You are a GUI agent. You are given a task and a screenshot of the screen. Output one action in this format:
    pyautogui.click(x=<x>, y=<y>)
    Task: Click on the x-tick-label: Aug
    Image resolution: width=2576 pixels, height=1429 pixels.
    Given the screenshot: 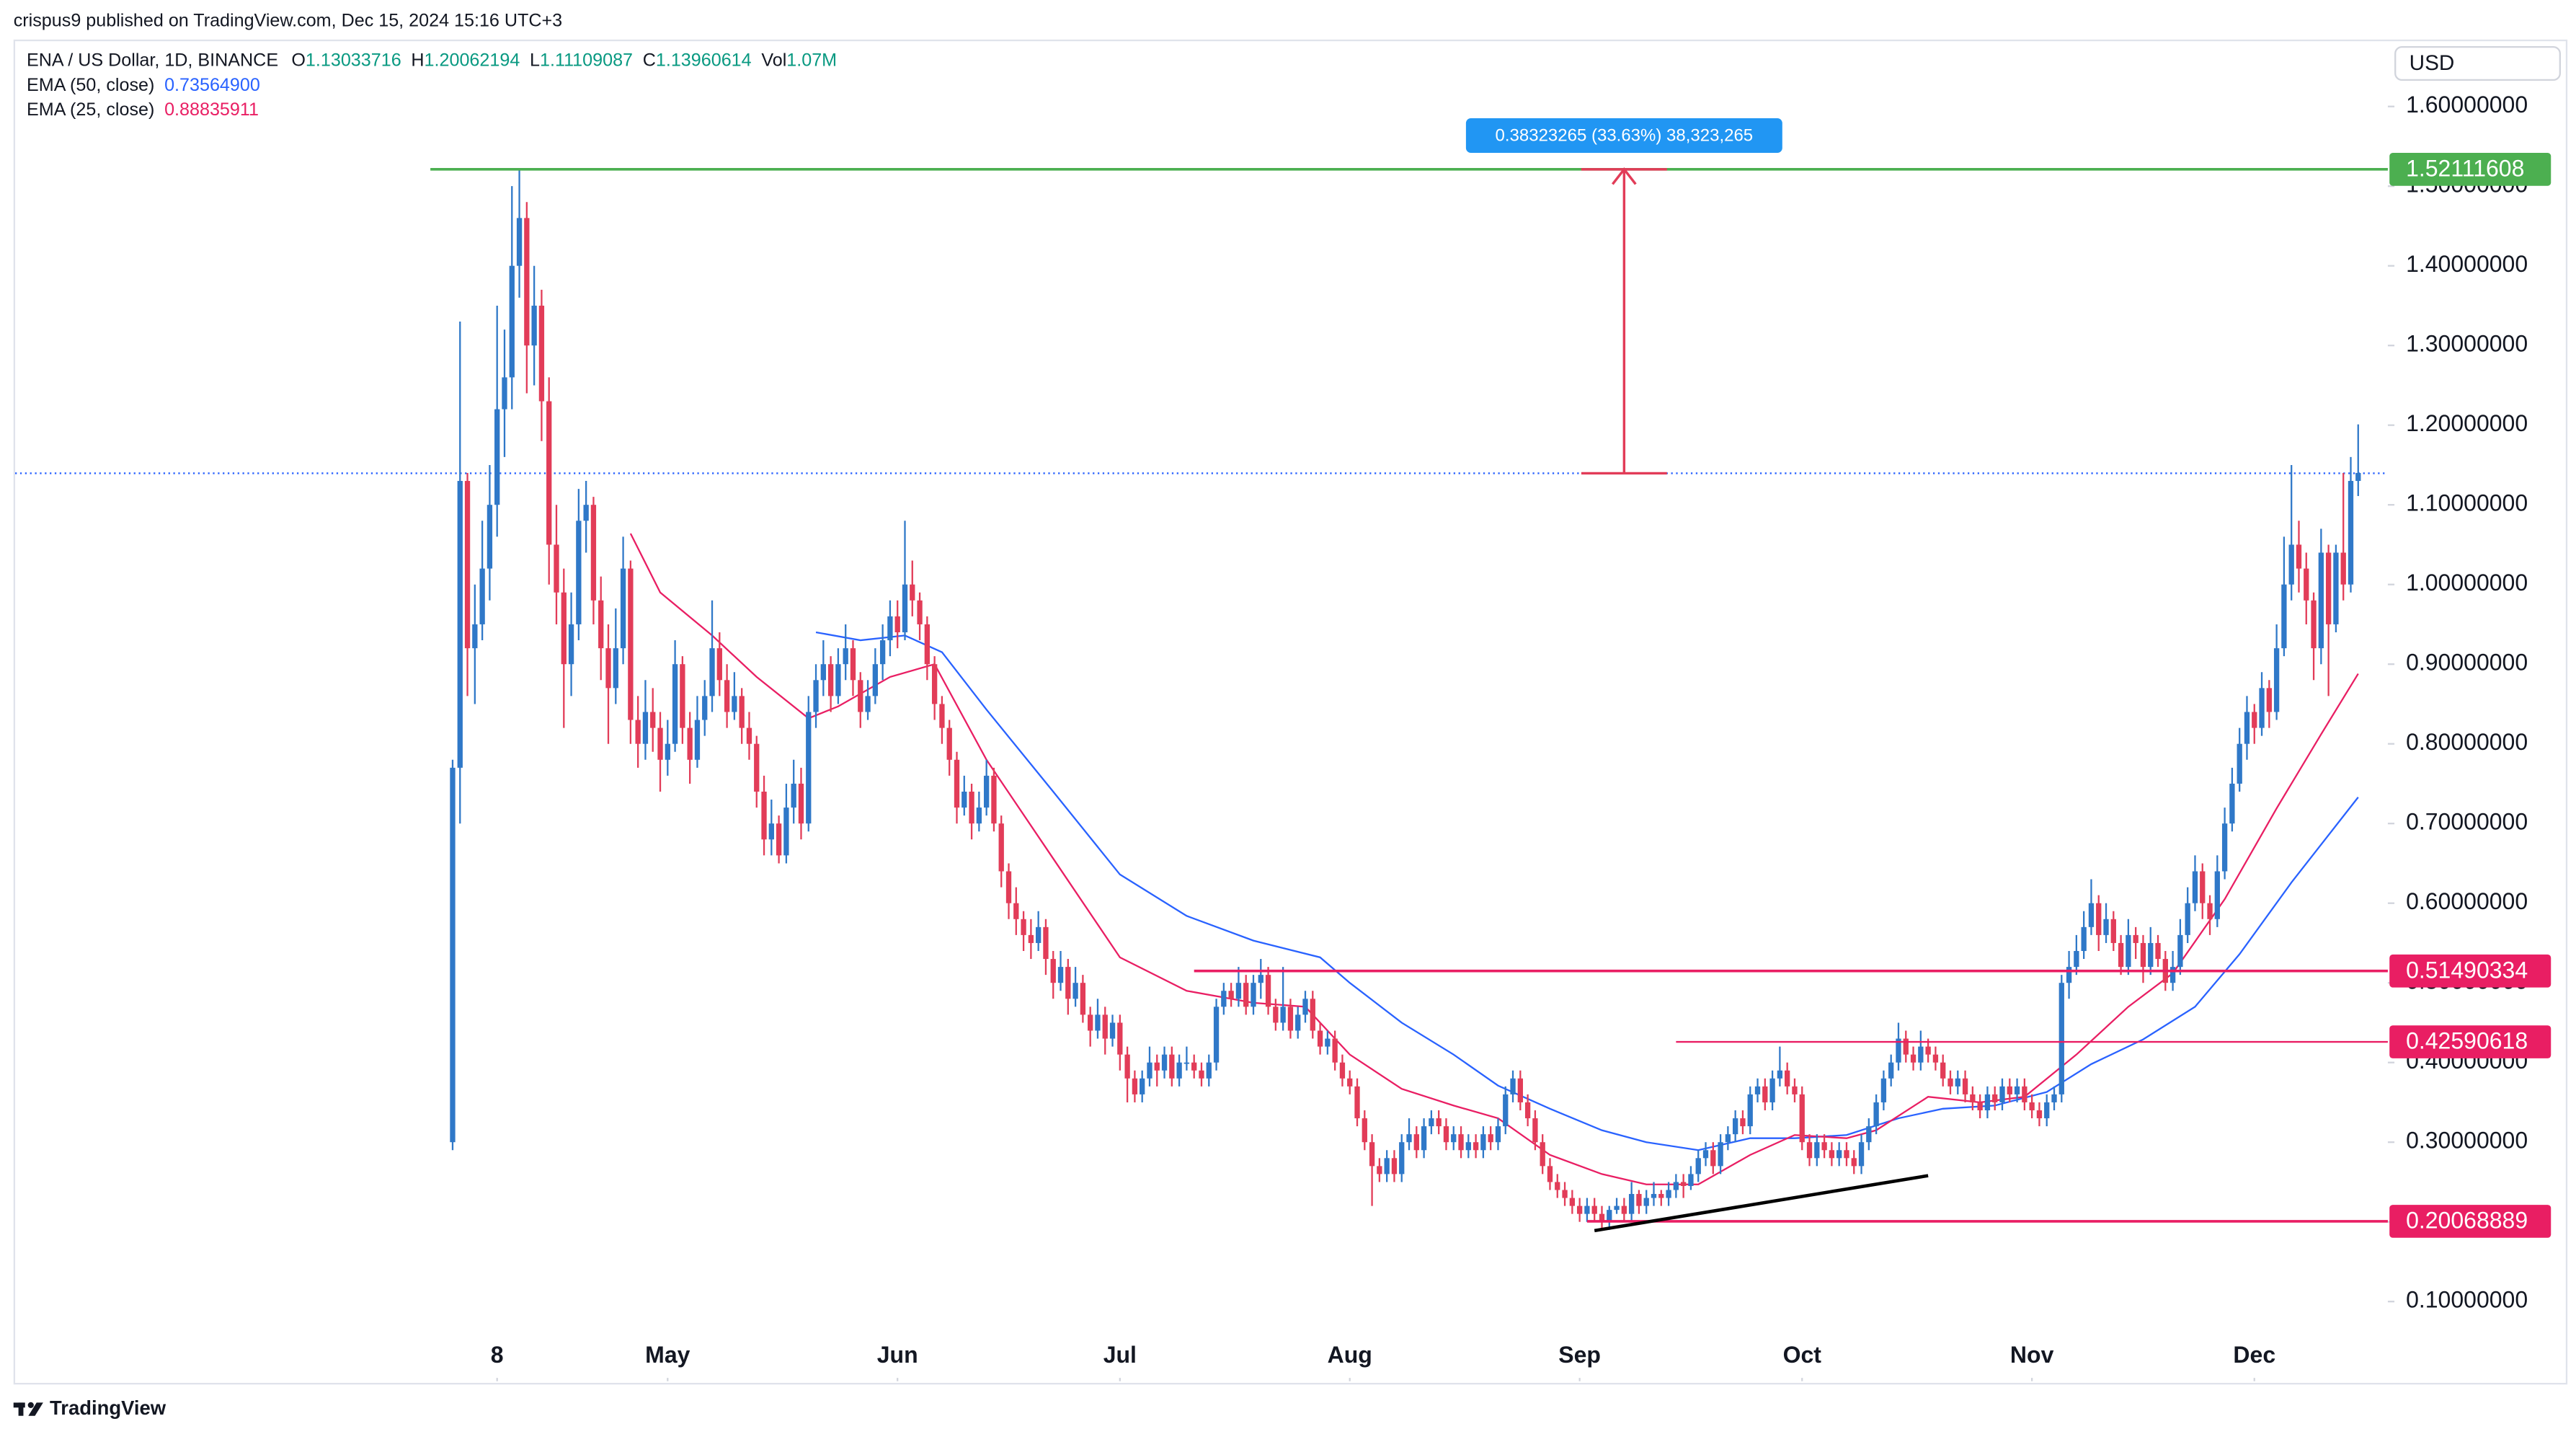 What is the action you would take?
    pyautogui.click(x=1350, y=1355)
    